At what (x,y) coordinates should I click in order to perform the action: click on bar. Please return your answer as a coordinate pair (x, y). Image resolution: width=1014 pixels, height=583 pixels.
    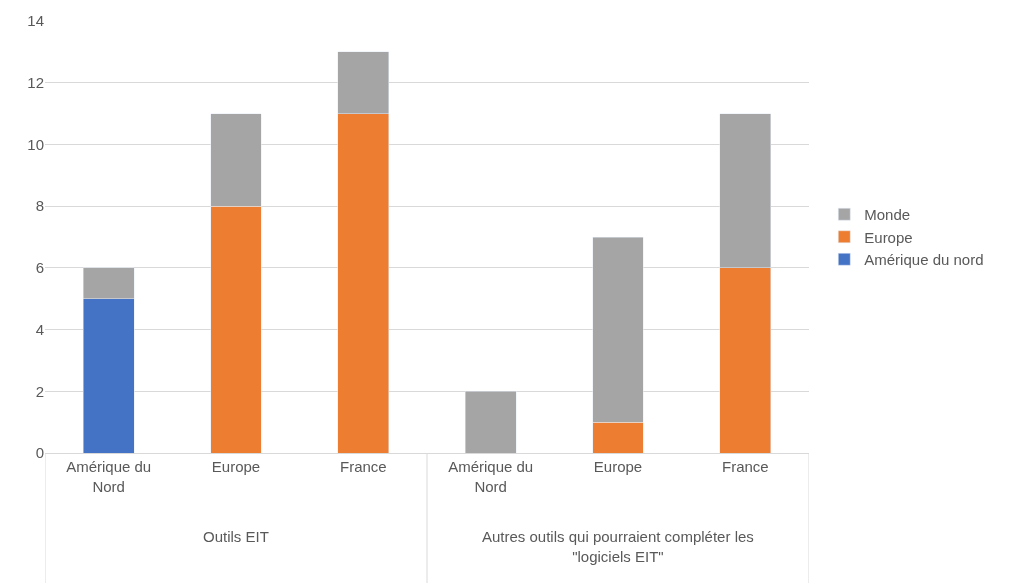
    Looking at the image, I should click on (490, 422).